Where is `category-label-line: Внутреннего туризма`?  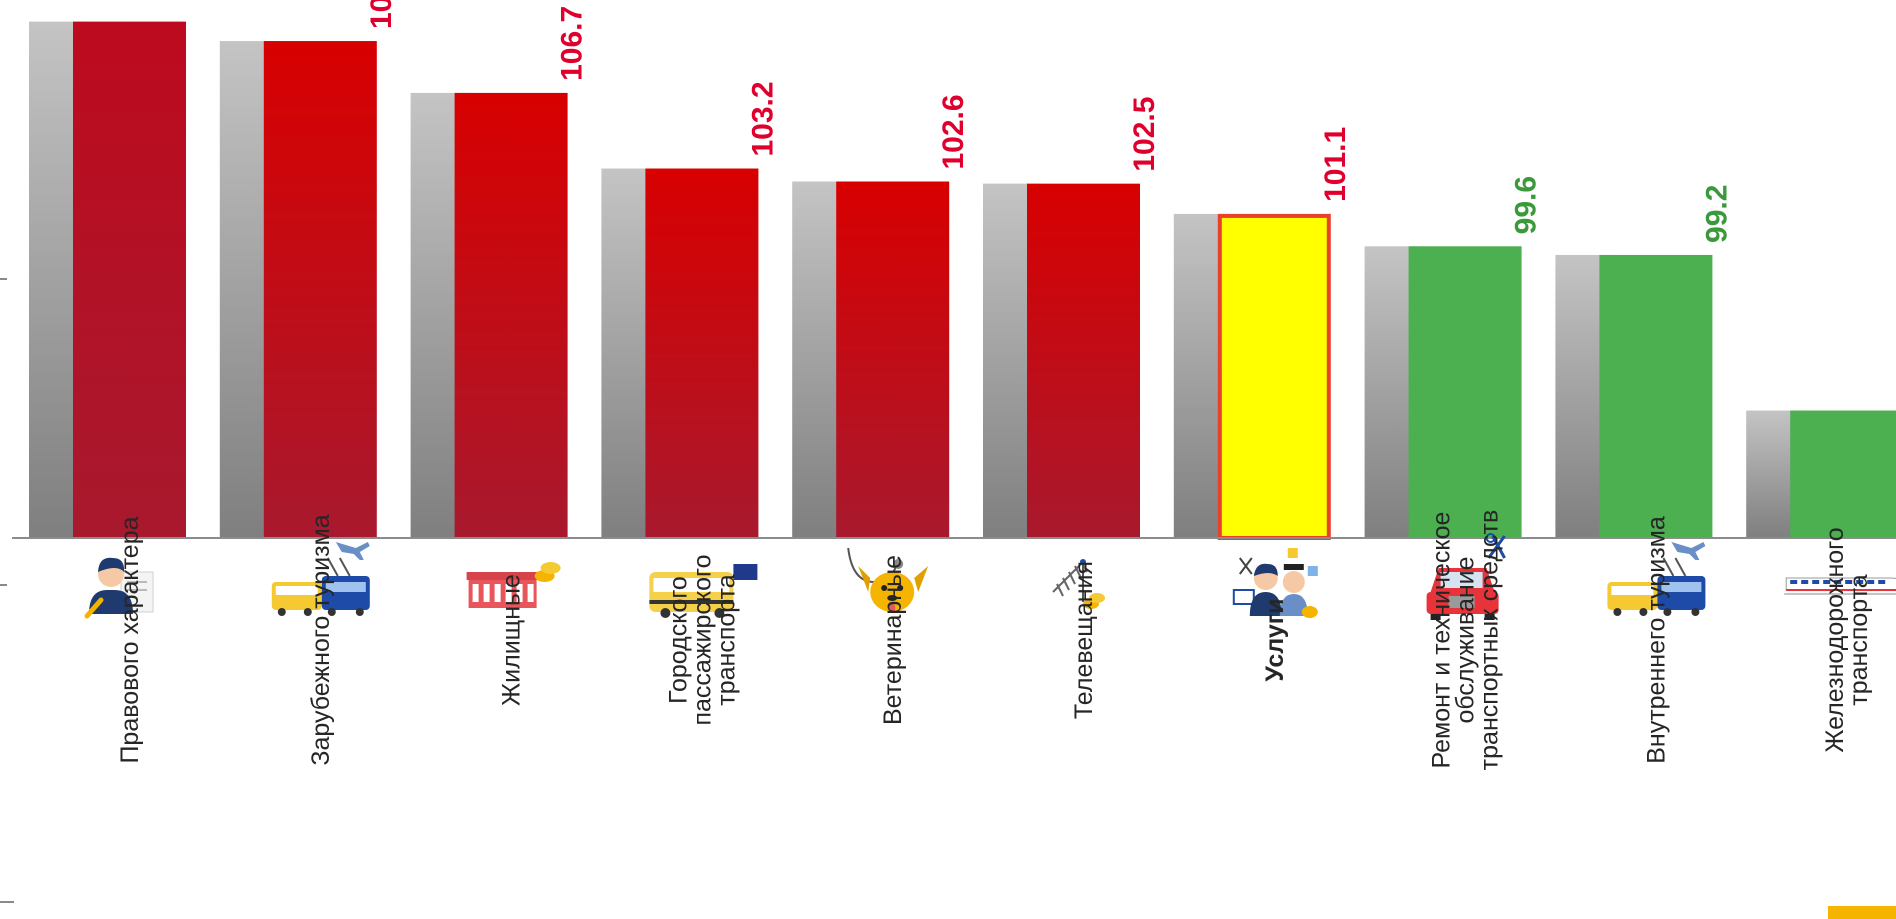 category-label-line: Внутреннего туризма is located at coordinates (1656, 640).